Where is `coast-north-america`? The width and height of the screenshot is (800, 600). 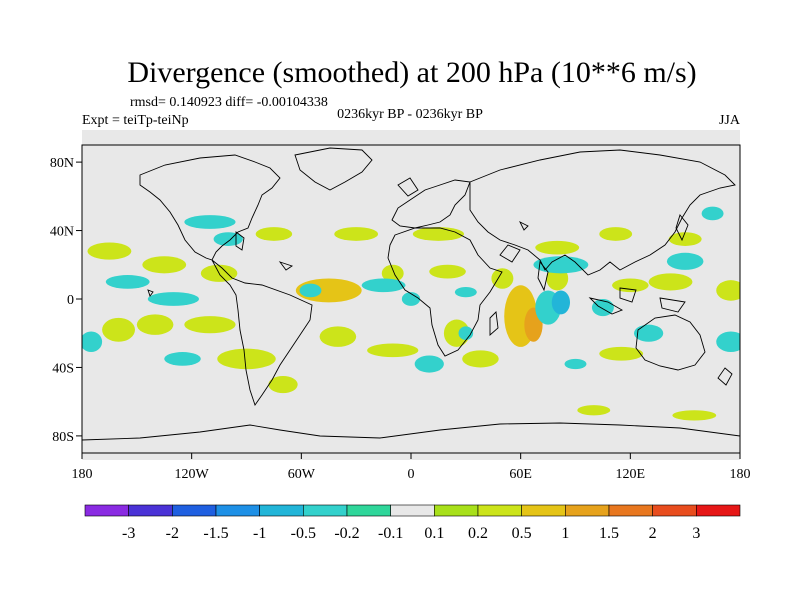
coast-north-america is located at coordinates (210, 207).